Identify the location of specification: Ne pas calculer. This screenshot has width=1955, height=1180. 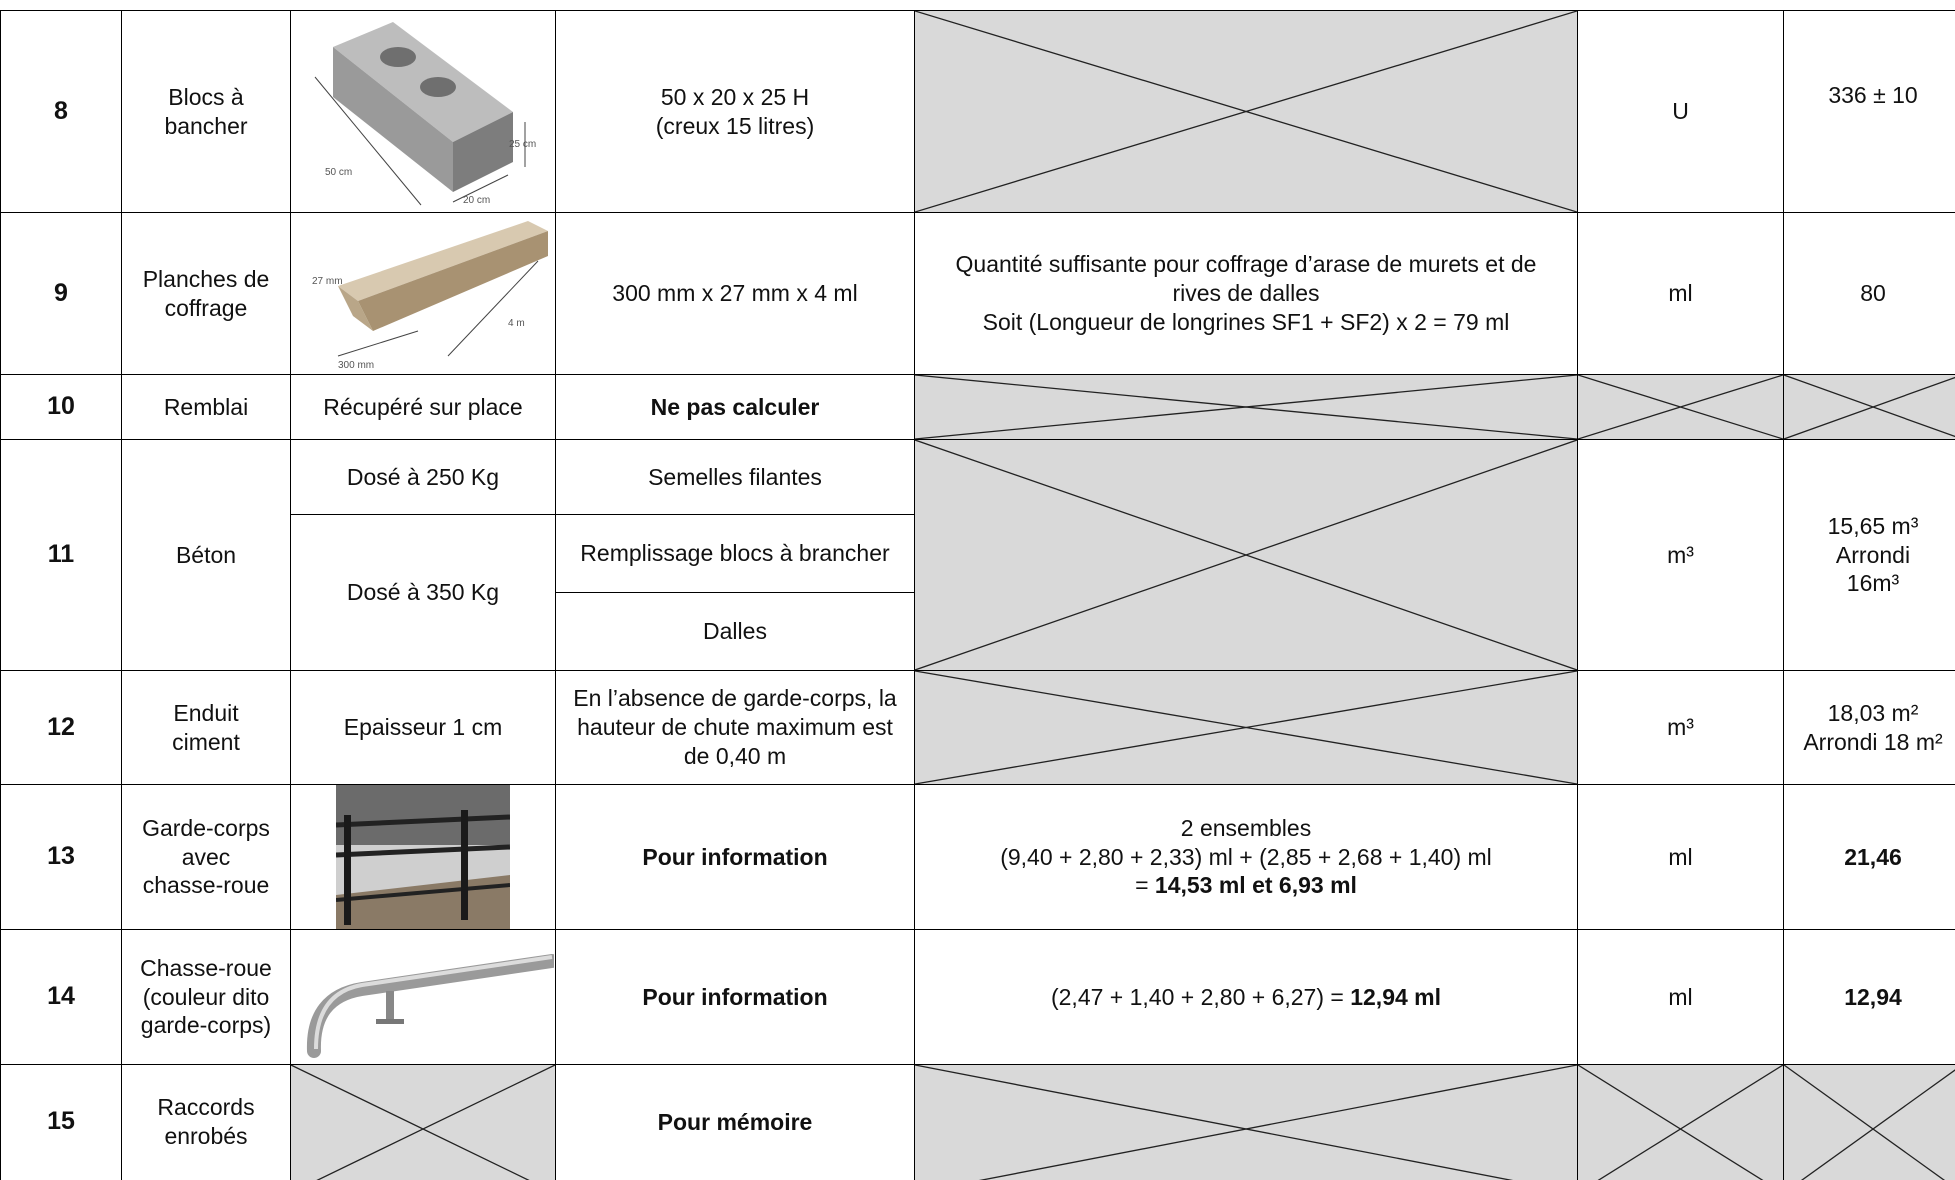
(735, 407).